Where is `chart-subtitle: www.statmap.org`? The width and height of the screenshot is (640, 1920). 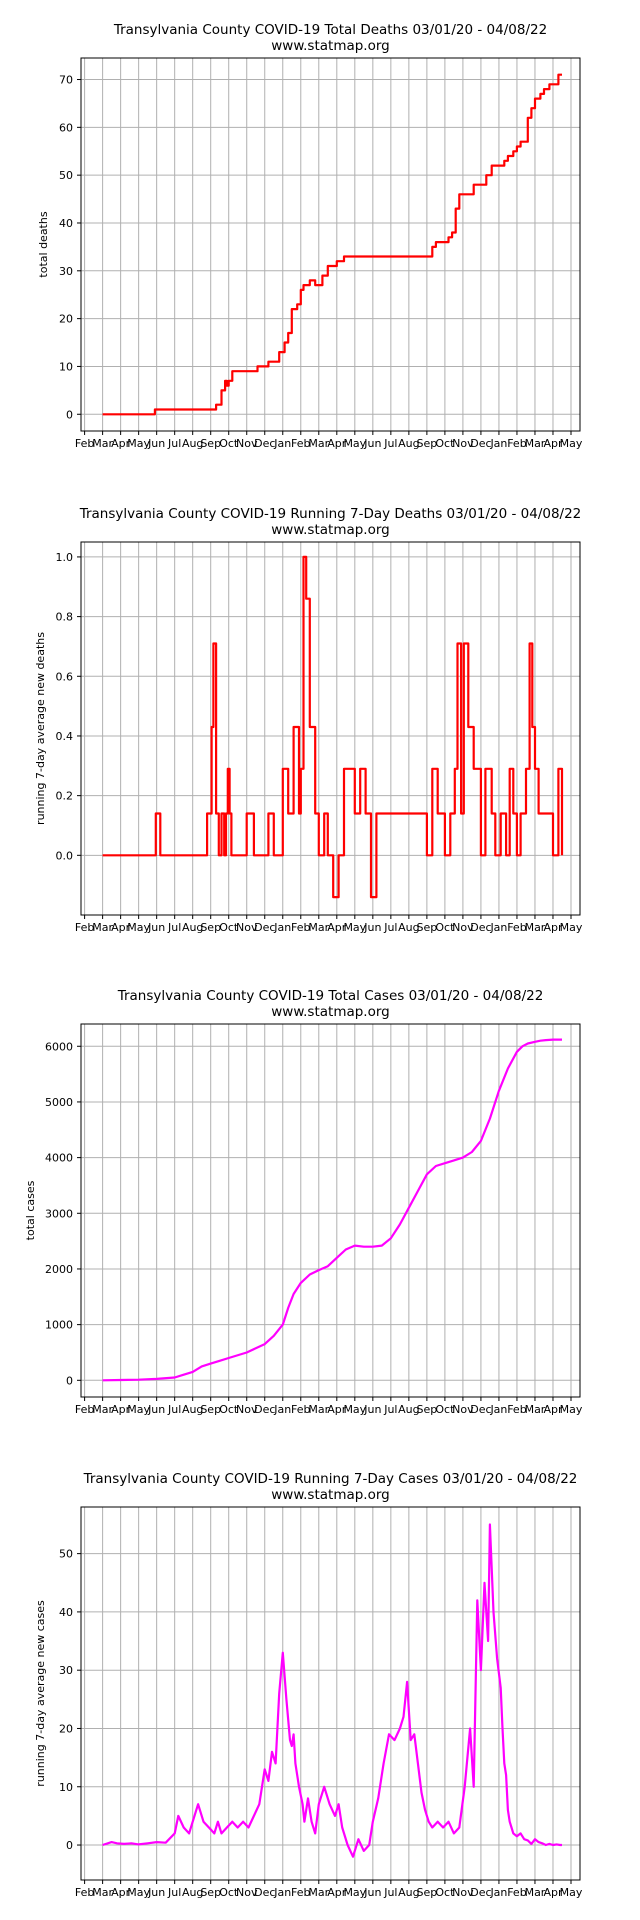
chart-subtitle: www.statmap.org is located at coordinates (330, 46).